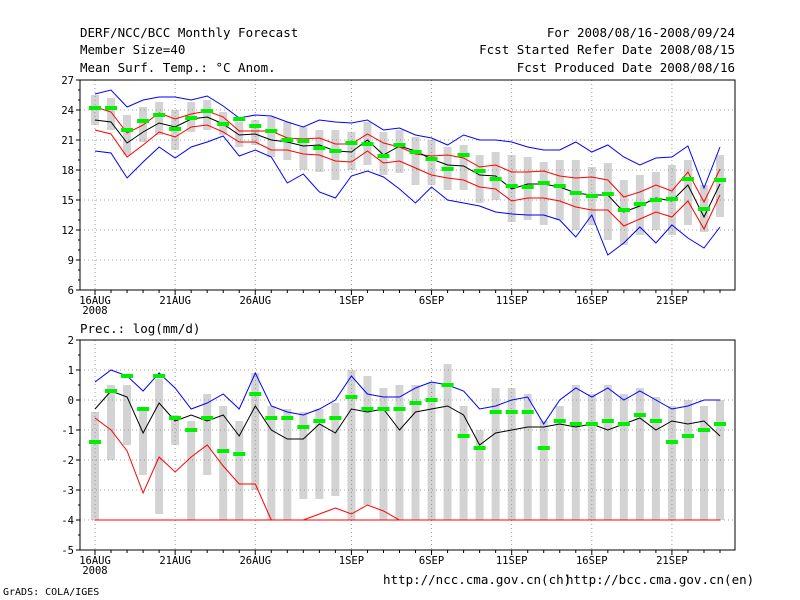 The height and width of the screenshot is (600, 800). Describe the element at coordinates (592, 301) in the screenshot. I see `panel1-xtick-label-6: 16SEP` at that location.